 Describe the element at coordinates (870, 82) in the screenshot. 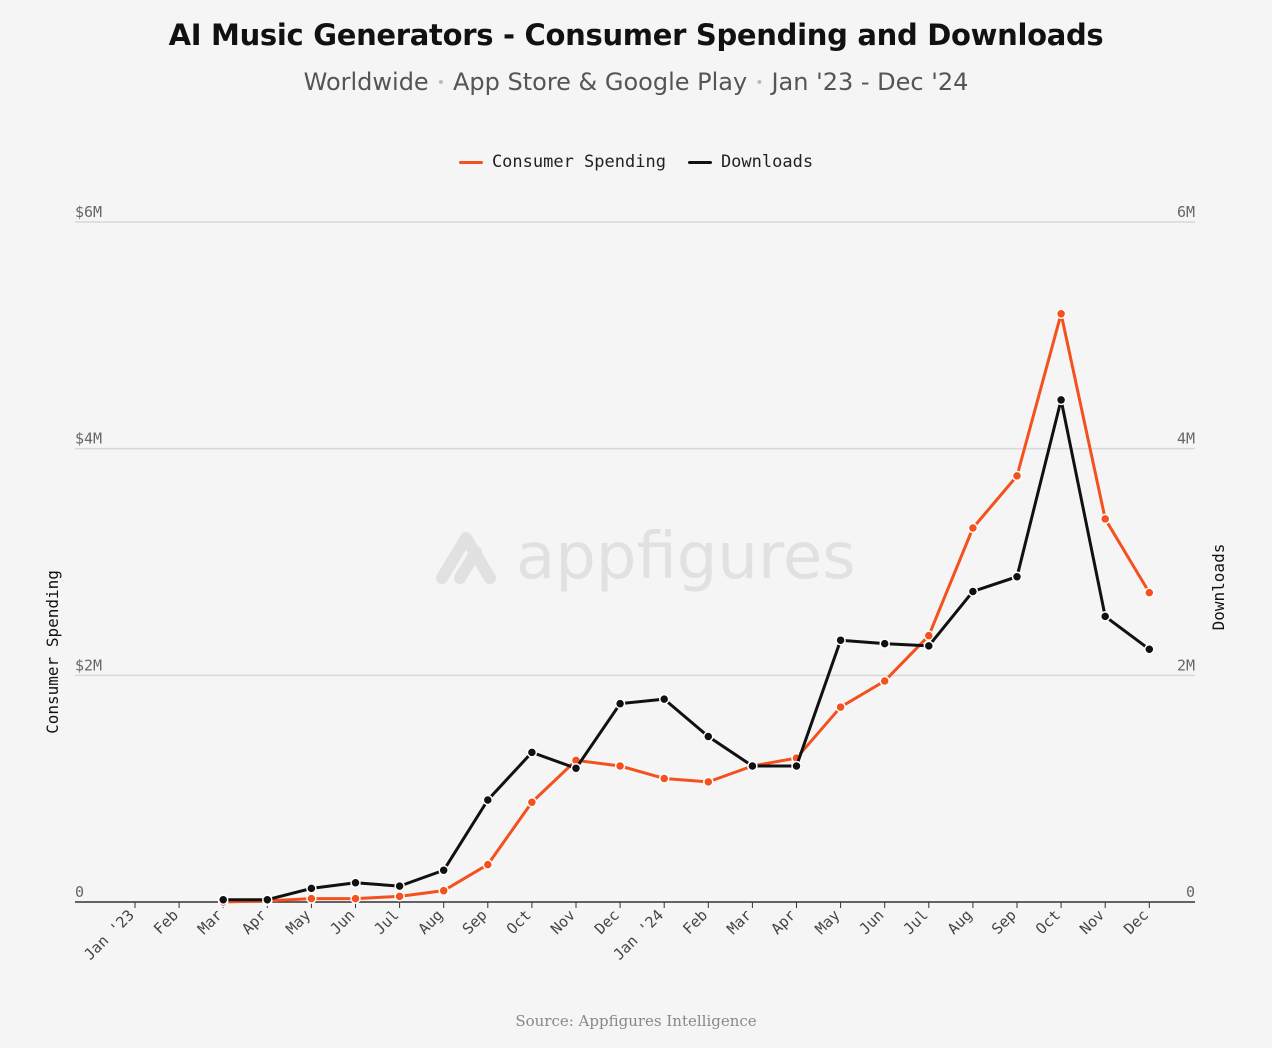

I see `subtitle-date-range: Jan '23 - Dec '24` at that location.